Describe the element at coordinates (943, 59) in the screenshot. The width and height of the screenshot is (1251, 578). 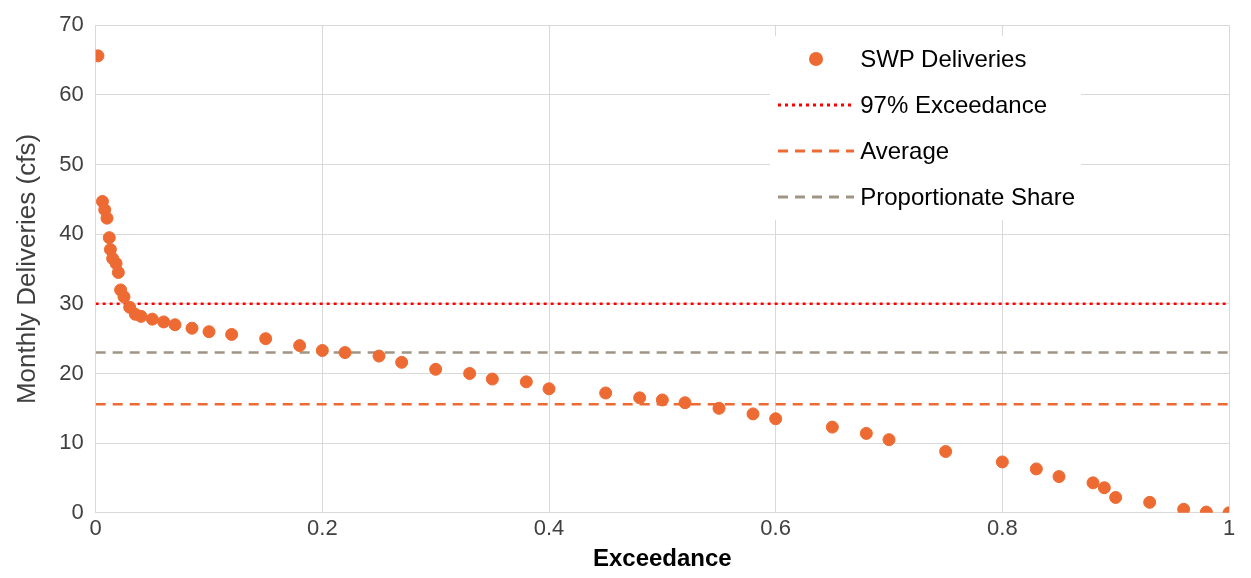
I see `legend-label: SWP Deliveries` at that location.